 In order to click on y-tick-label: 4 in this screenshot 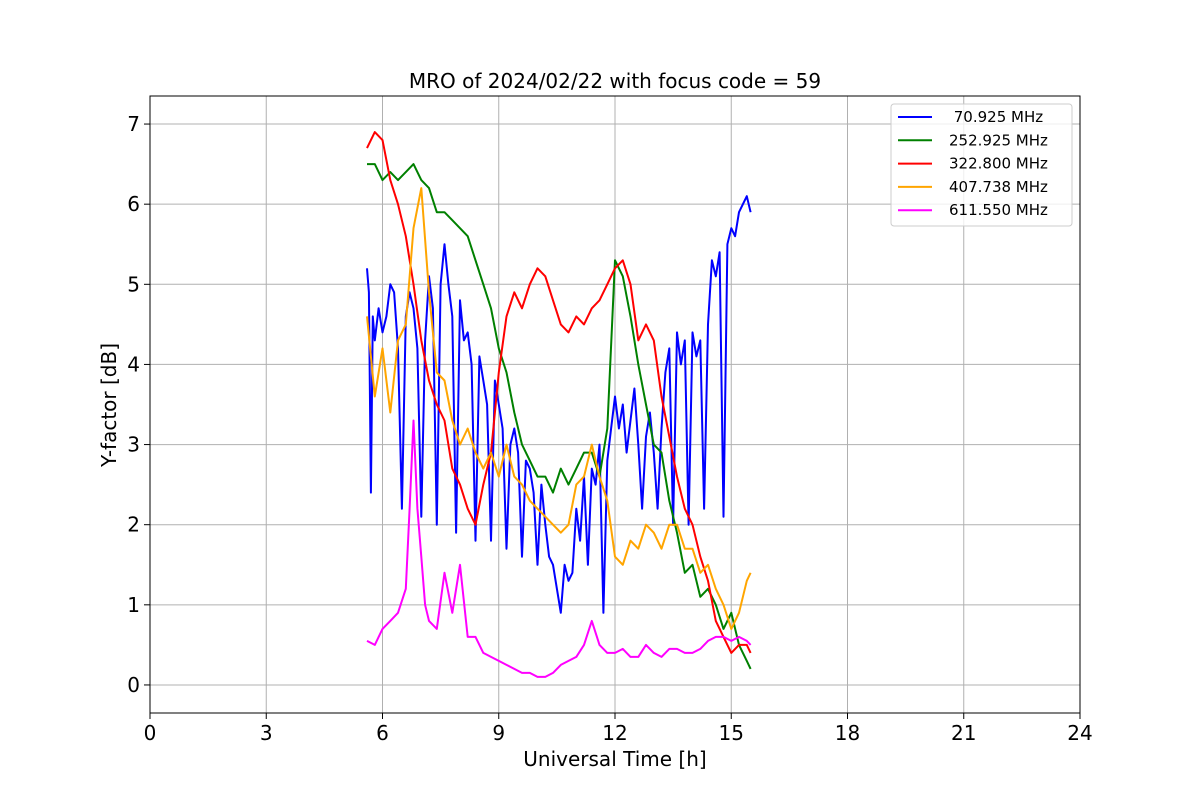, I will do `click(133, 364)`.